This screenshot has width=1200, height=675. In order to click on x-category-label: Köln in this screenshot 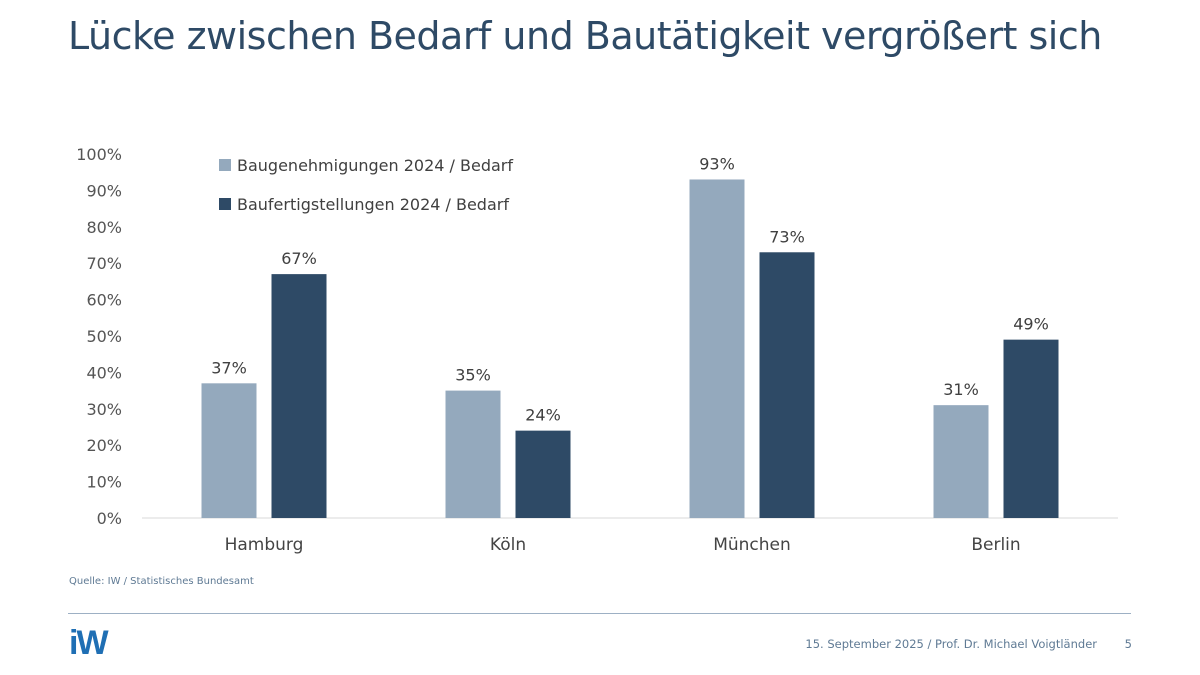, I will do `click(508, 545)`.